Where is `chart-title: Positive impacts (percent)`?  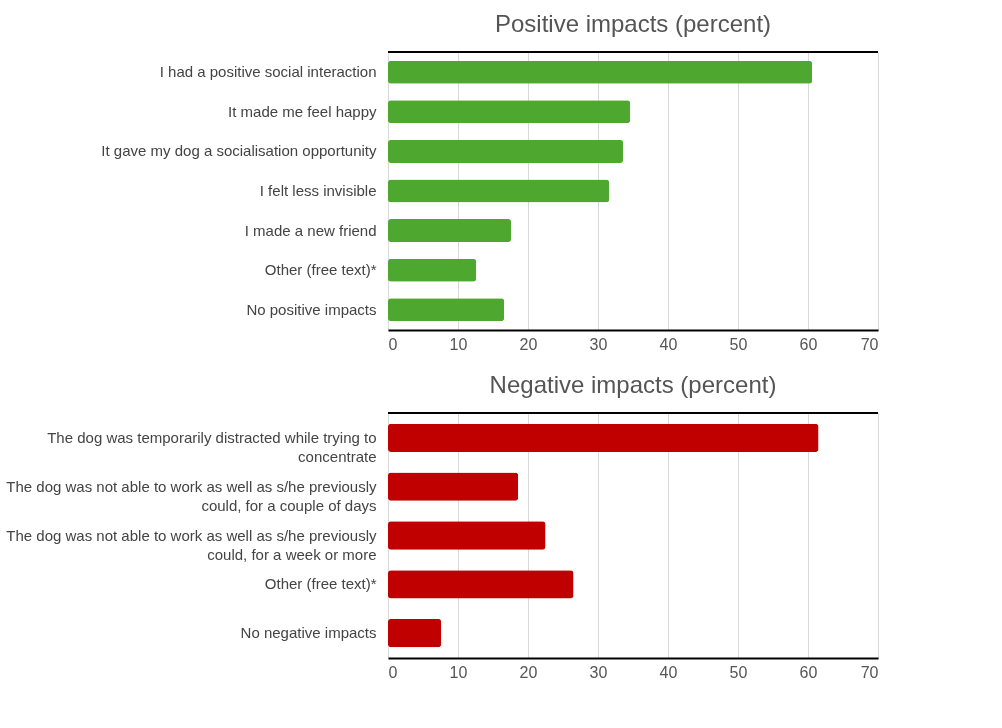 chart-title: Positive impacts (percent) is located at coordinates (633, 23).